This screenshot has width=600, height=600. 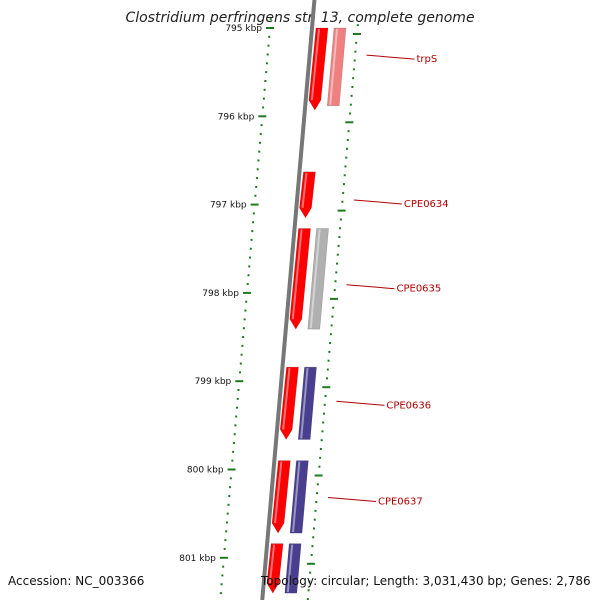 What do you see at coordinates (220, 294) in the screenshot?
I see `kbp-tick-label: 798 kbp` at bounding box center [220, 294].